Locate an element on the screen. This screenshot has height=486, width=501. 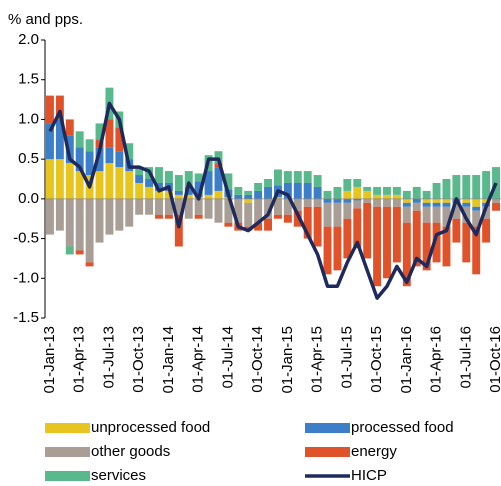
x-tick-label: 01-Jul-14 is located at coordinates (227, 357).